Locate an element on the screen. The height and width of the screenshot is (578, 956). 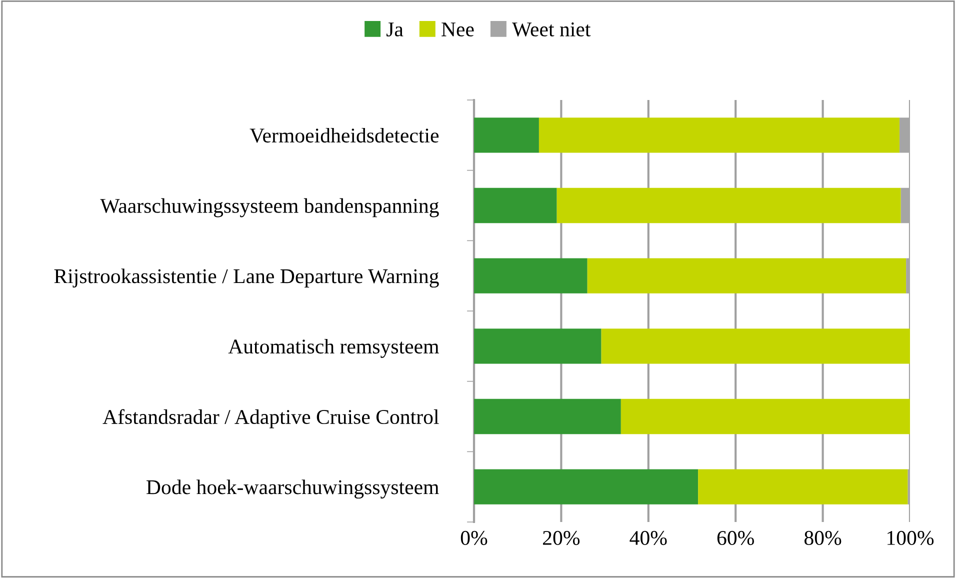
x-tick-label: 100% is located at coordinates (911, 538).